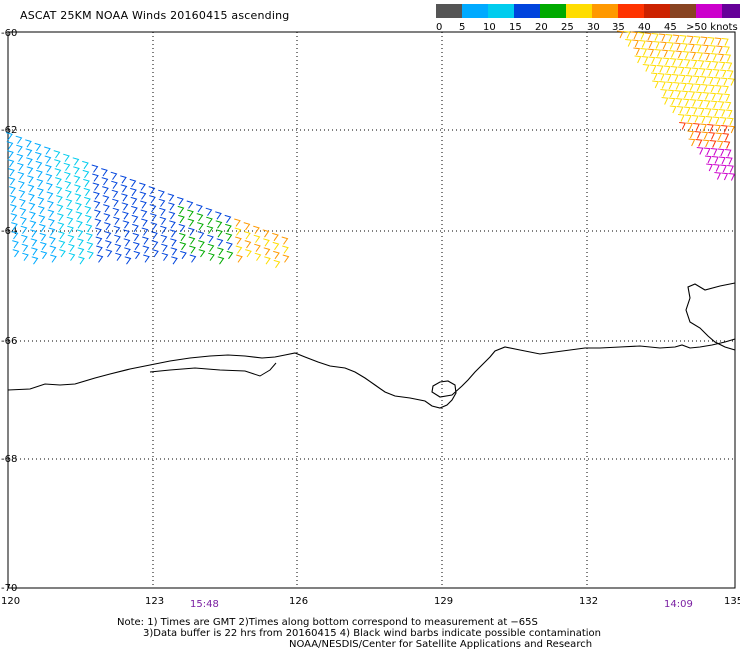 Image resolution: width=740 pixels, height=650 pixels. What do you see at coordinates (155, 15) in the screenshot?
I see `map-title: ASCAT 25KM NOAA Winds 20160415 ascending` at bounding box center [155, 15].